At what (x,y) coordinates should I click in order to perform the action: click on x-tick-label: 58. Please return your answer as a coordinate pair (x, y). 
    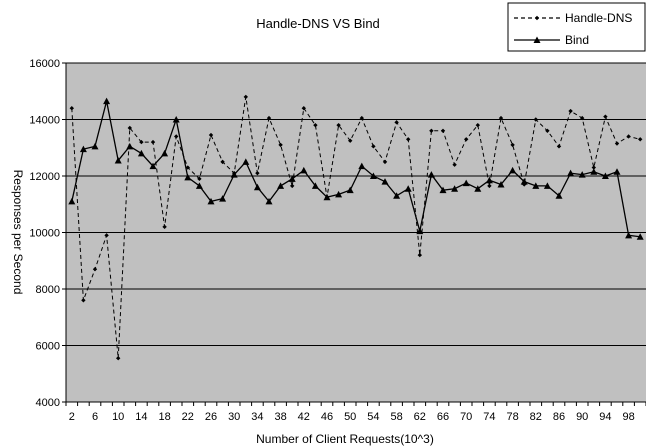
    Looking at the image, I should click on (396, 417).